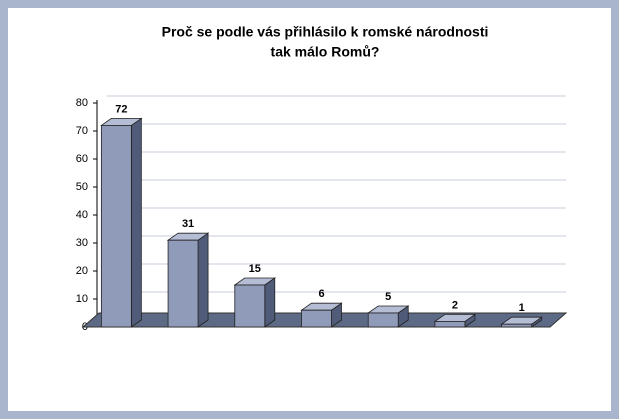 This screenshot has width=619, height=419. What do you see at coordinates (121, 109) in the screenshot?
I see `data-label: 72` at bounding box center [121, 109].